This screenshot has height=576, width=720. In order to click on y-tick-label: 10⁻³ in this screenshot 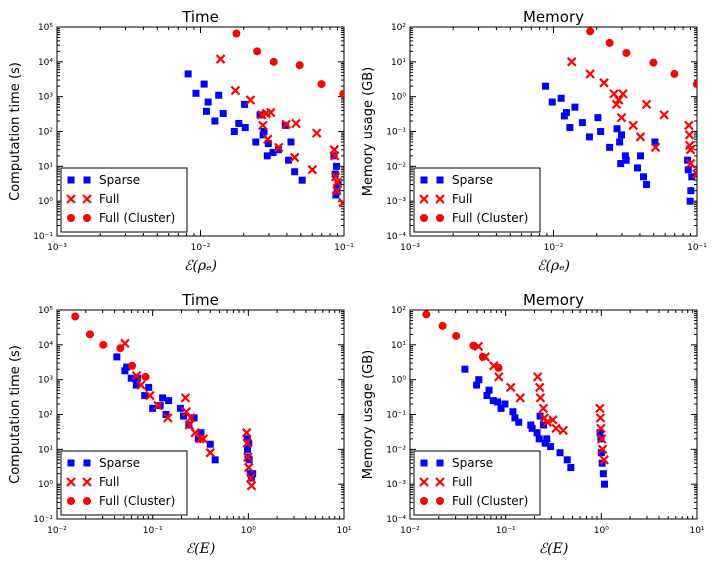, I will do `click(396, 485)`.